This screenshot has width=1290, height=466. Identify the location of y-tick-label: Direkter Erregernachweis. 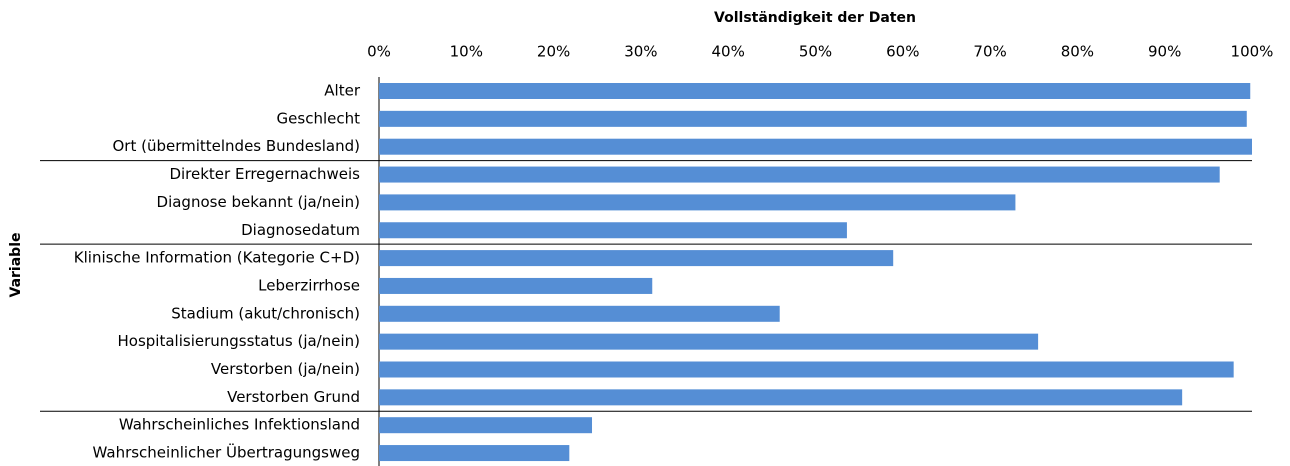
(264, 174).